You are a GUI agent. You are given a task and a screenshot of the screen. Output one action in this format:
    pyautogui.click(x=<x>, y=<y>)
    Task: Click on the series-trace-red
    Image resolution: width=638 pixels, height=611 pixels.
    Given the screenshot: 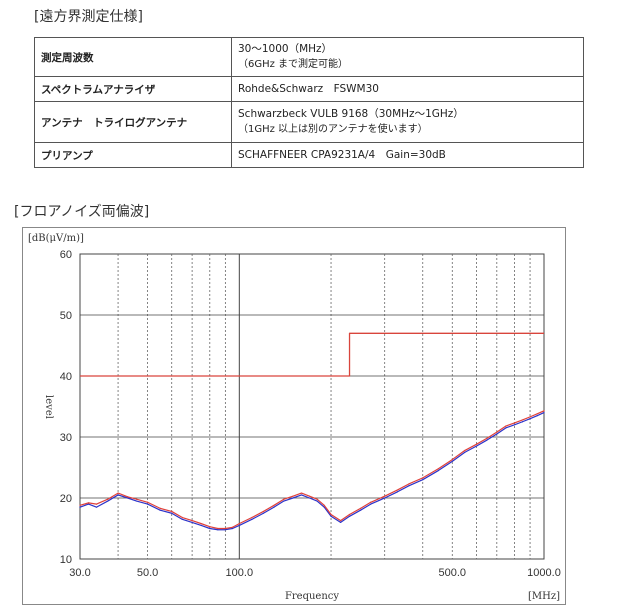 What is the action you would take?
    pyautogui.click(x=312, y=470)
    